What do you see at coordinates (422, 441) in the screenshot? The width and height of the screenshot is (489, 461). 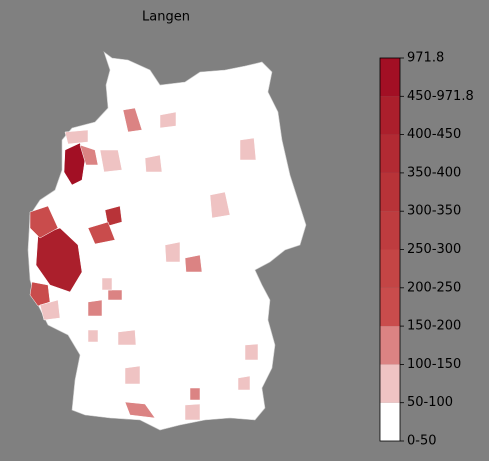 I see `colorbar-label: 0-50` at bounding box center [422, 441].